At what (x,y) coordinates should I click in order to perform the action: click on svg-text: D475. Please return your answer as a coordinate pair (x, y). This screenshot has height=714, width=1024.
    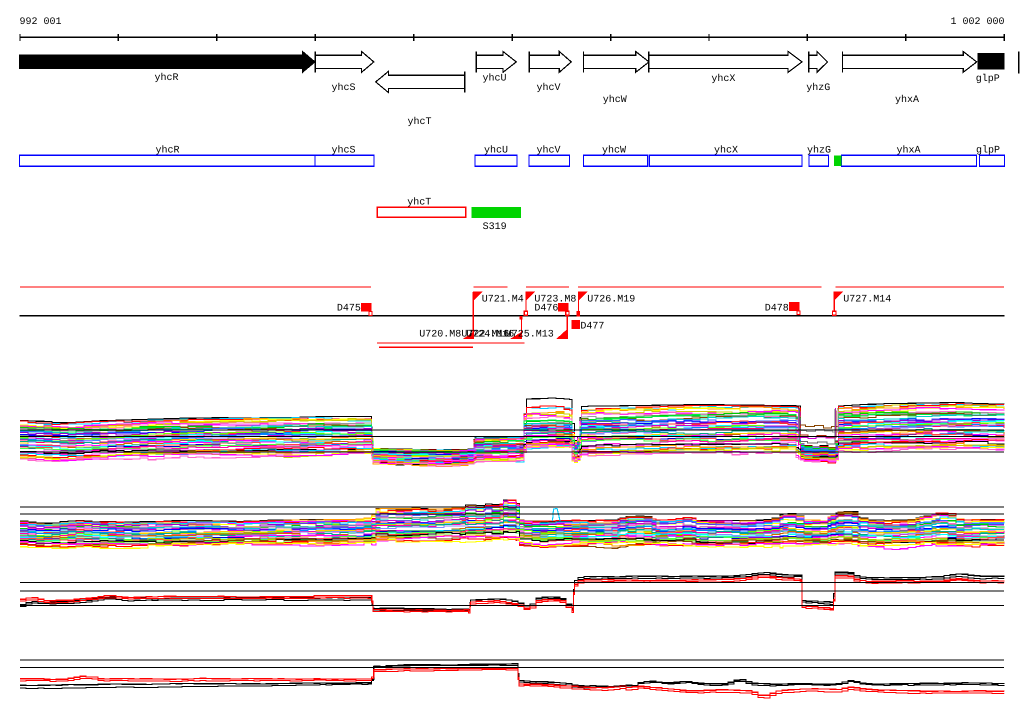
    Looking at the image, I should click on (349, 309).